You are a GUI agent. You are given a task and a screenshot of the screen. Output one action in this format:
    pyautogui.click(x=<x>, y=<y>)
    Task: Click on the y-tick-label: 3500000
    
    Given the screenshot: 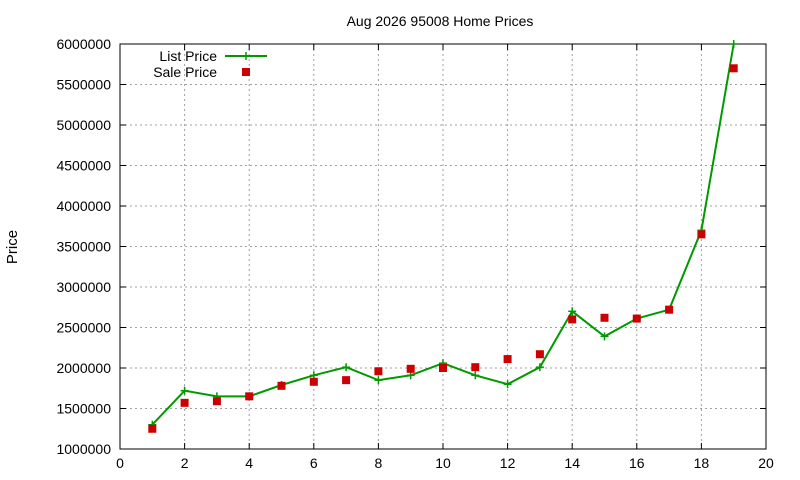 What is the action you would take?
    pyautogui.click(x=83, y=247)
    